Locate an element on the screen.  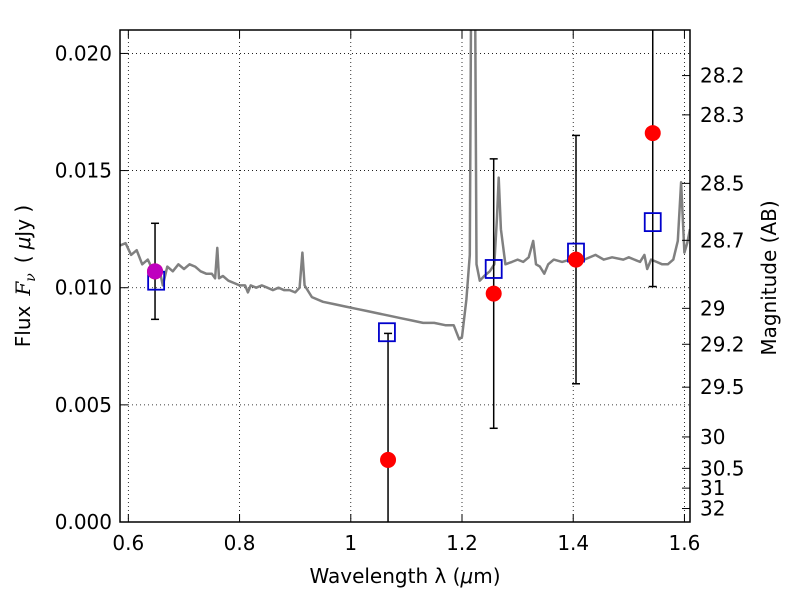
magnitude-tick-label: 28.3 is located at coordinates (722, 115).